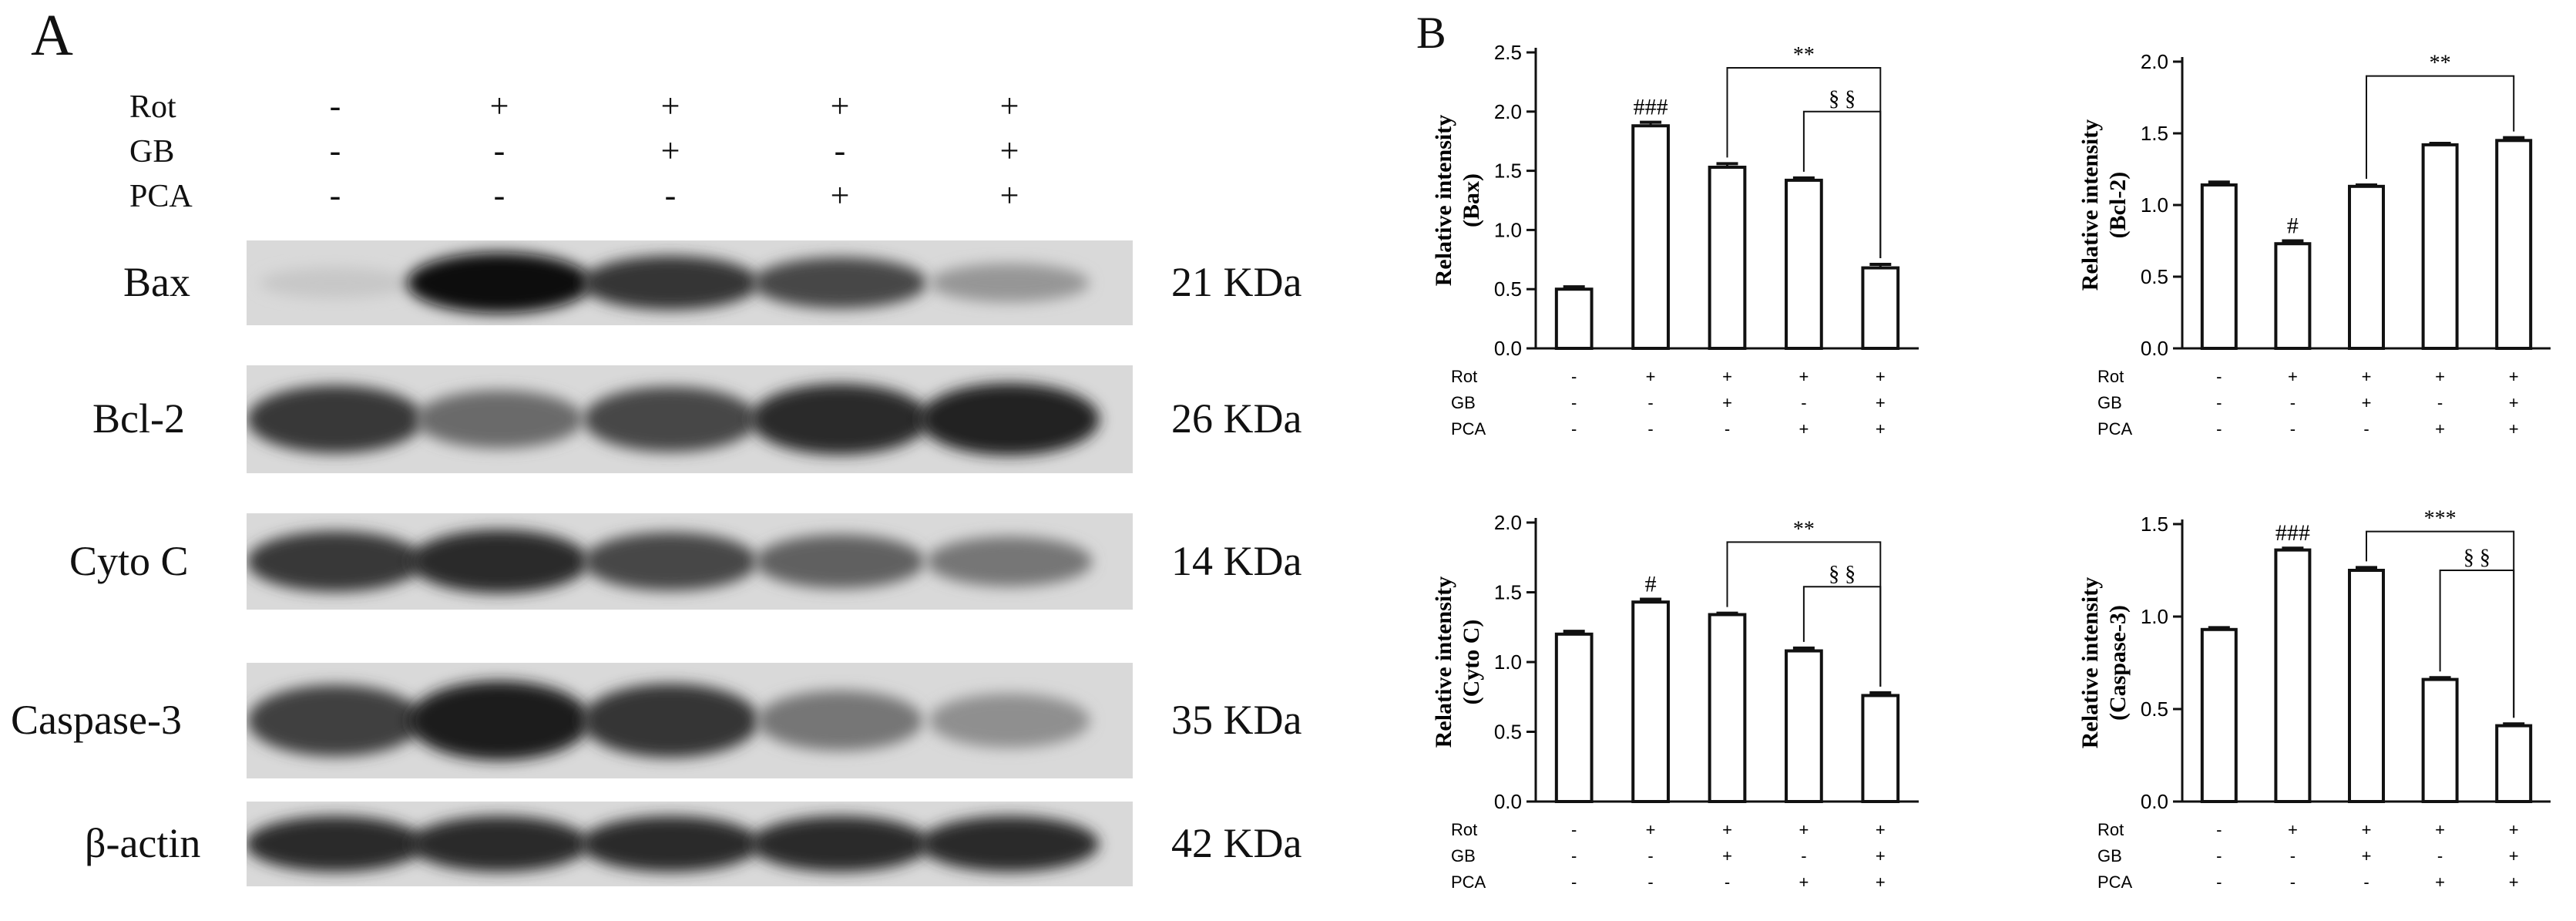 This screenshot has width=2576, height=921. I want to click on y-axis-label: Relative intensity, so click(2090, 205).